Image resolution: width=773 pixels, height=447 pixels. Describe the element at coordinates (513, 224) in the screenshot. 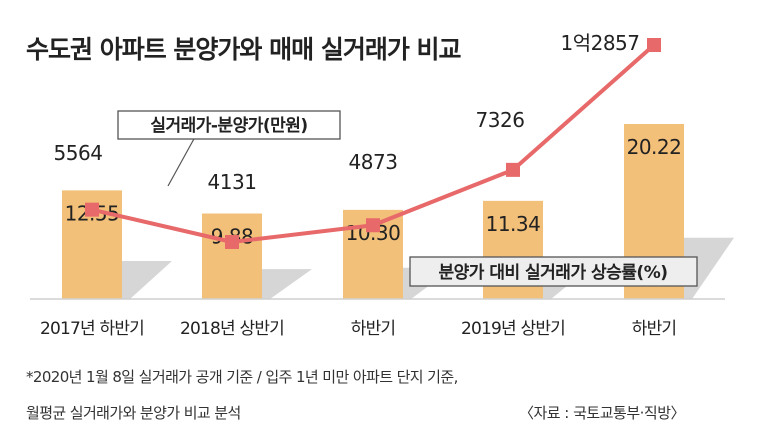

I see `bar-value-label: 11.34` at that location.